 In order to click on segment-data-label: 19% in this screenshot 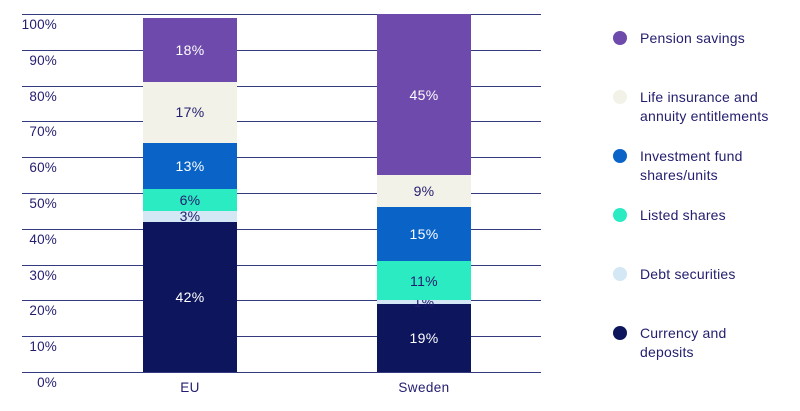, I will do `click(424, 338)`.